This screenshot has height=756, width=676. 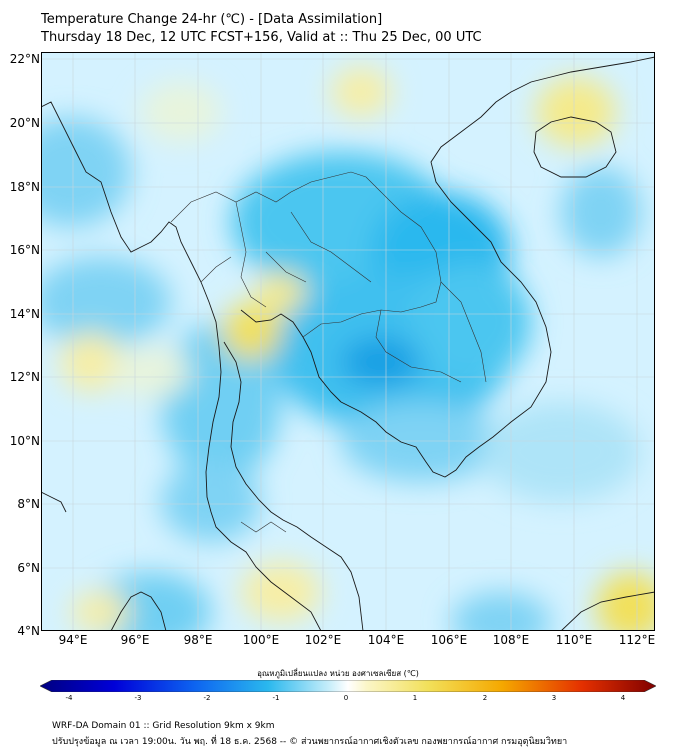 What do you see at coordinates (637, 640) in the screenshot?
I see `lon-label: 112°E` at bounding box center [637, 640].